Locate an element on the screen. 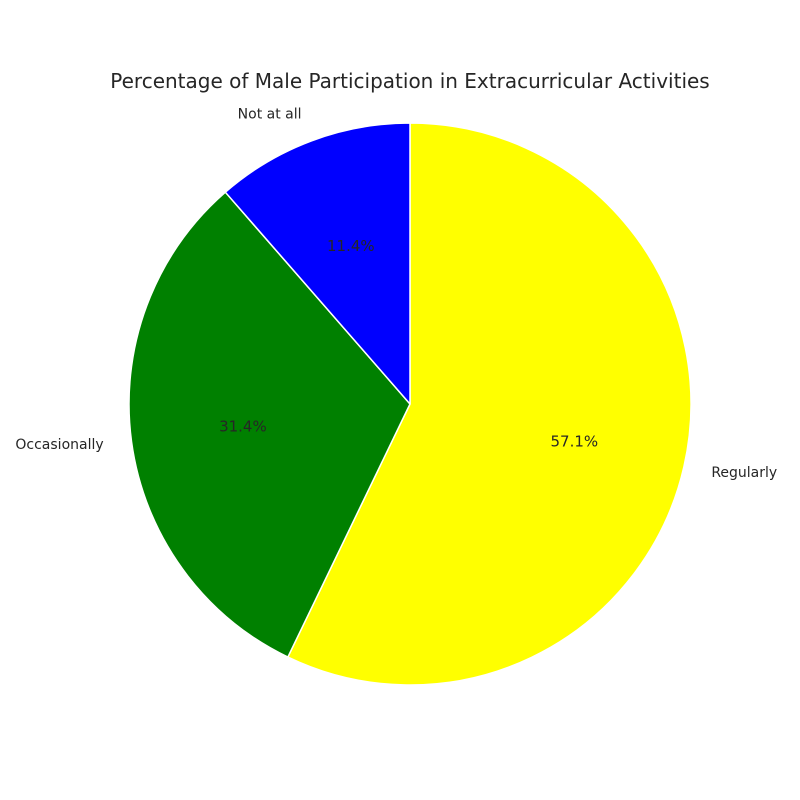 The height and width of the screenshot is (800, 800). percent-label-occasionally: 31.4% is located at coordinates (243, 426).